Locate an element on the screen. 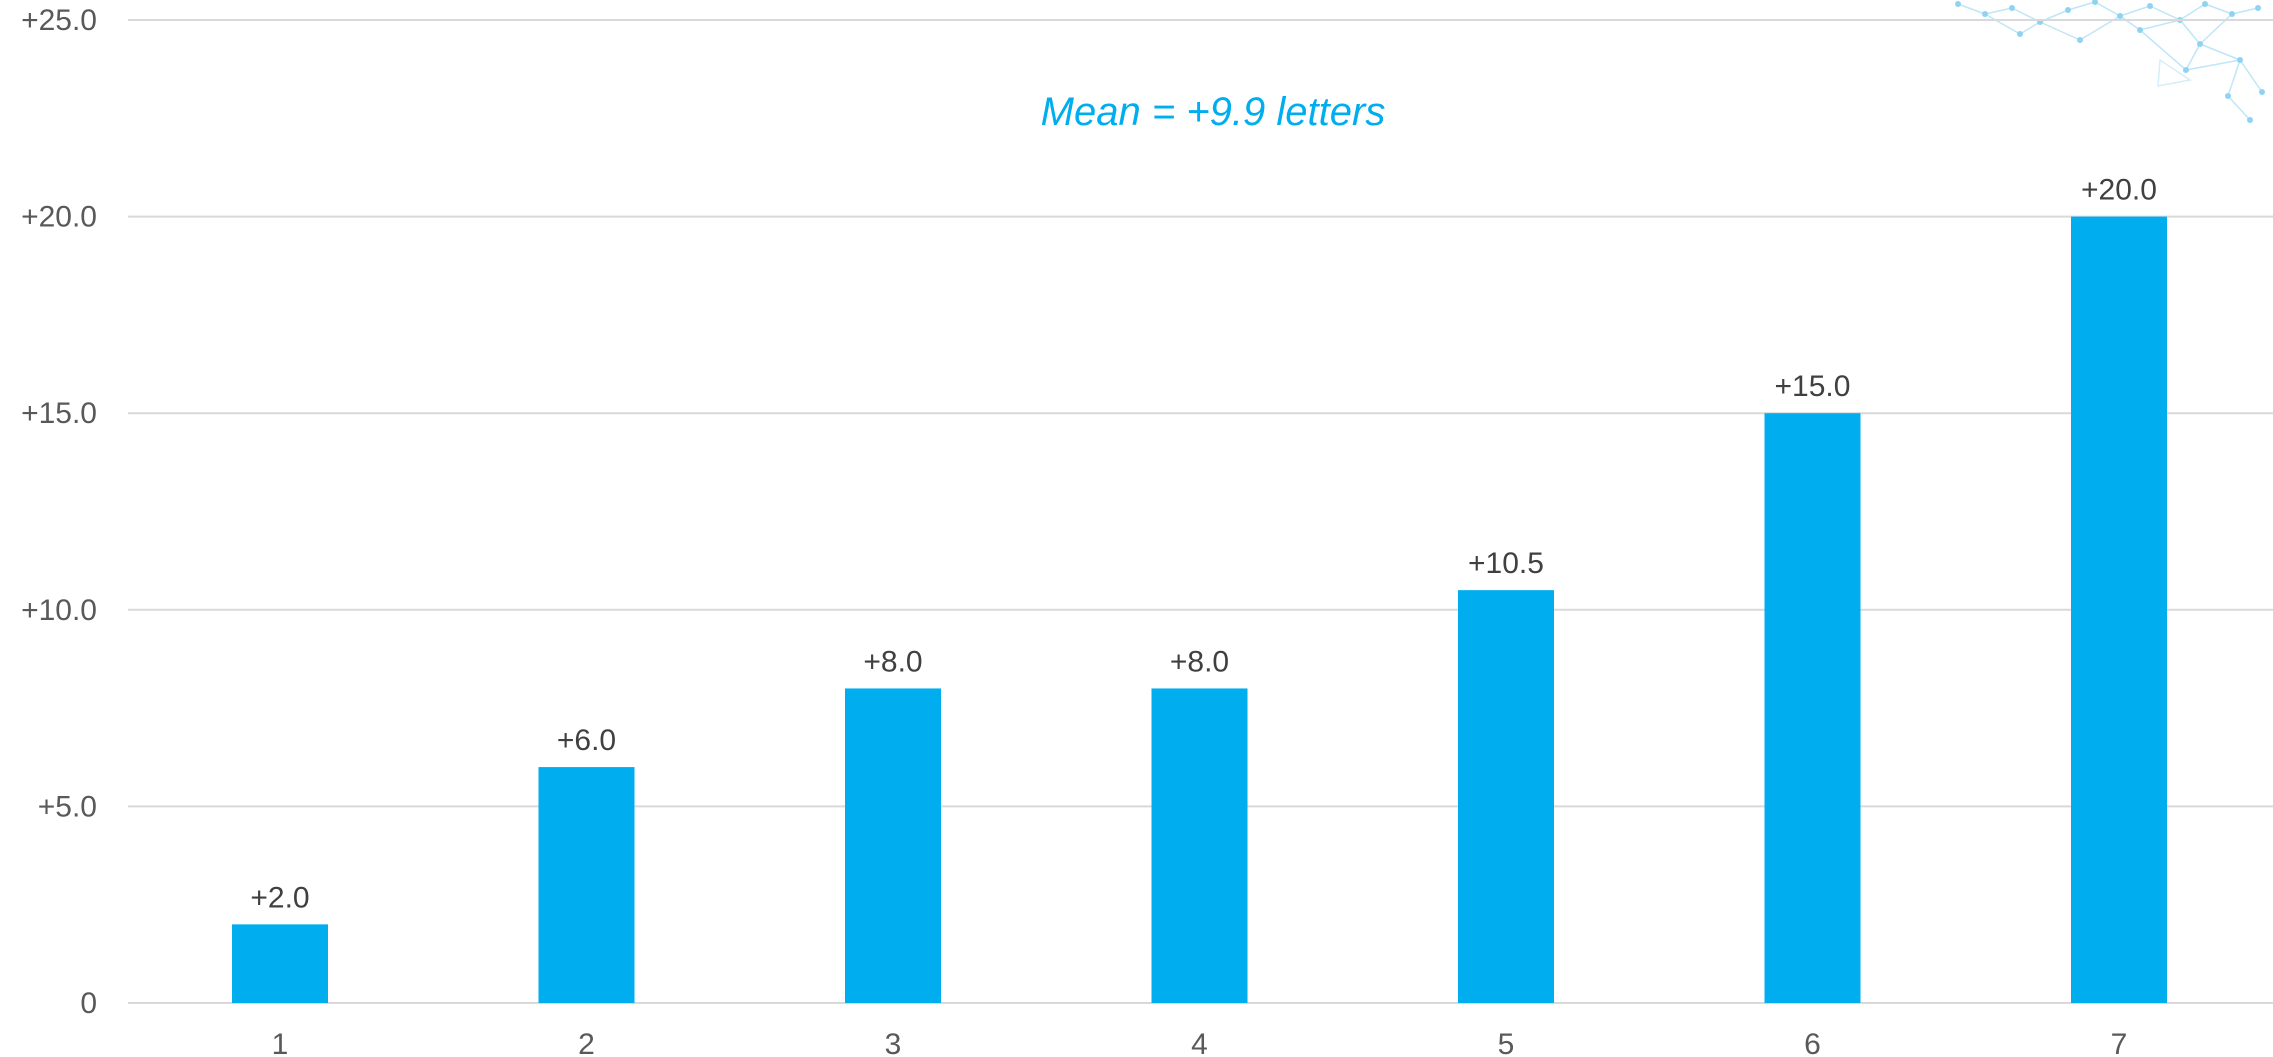  data-label: +10.5 is located at coordinates (1506, 563).